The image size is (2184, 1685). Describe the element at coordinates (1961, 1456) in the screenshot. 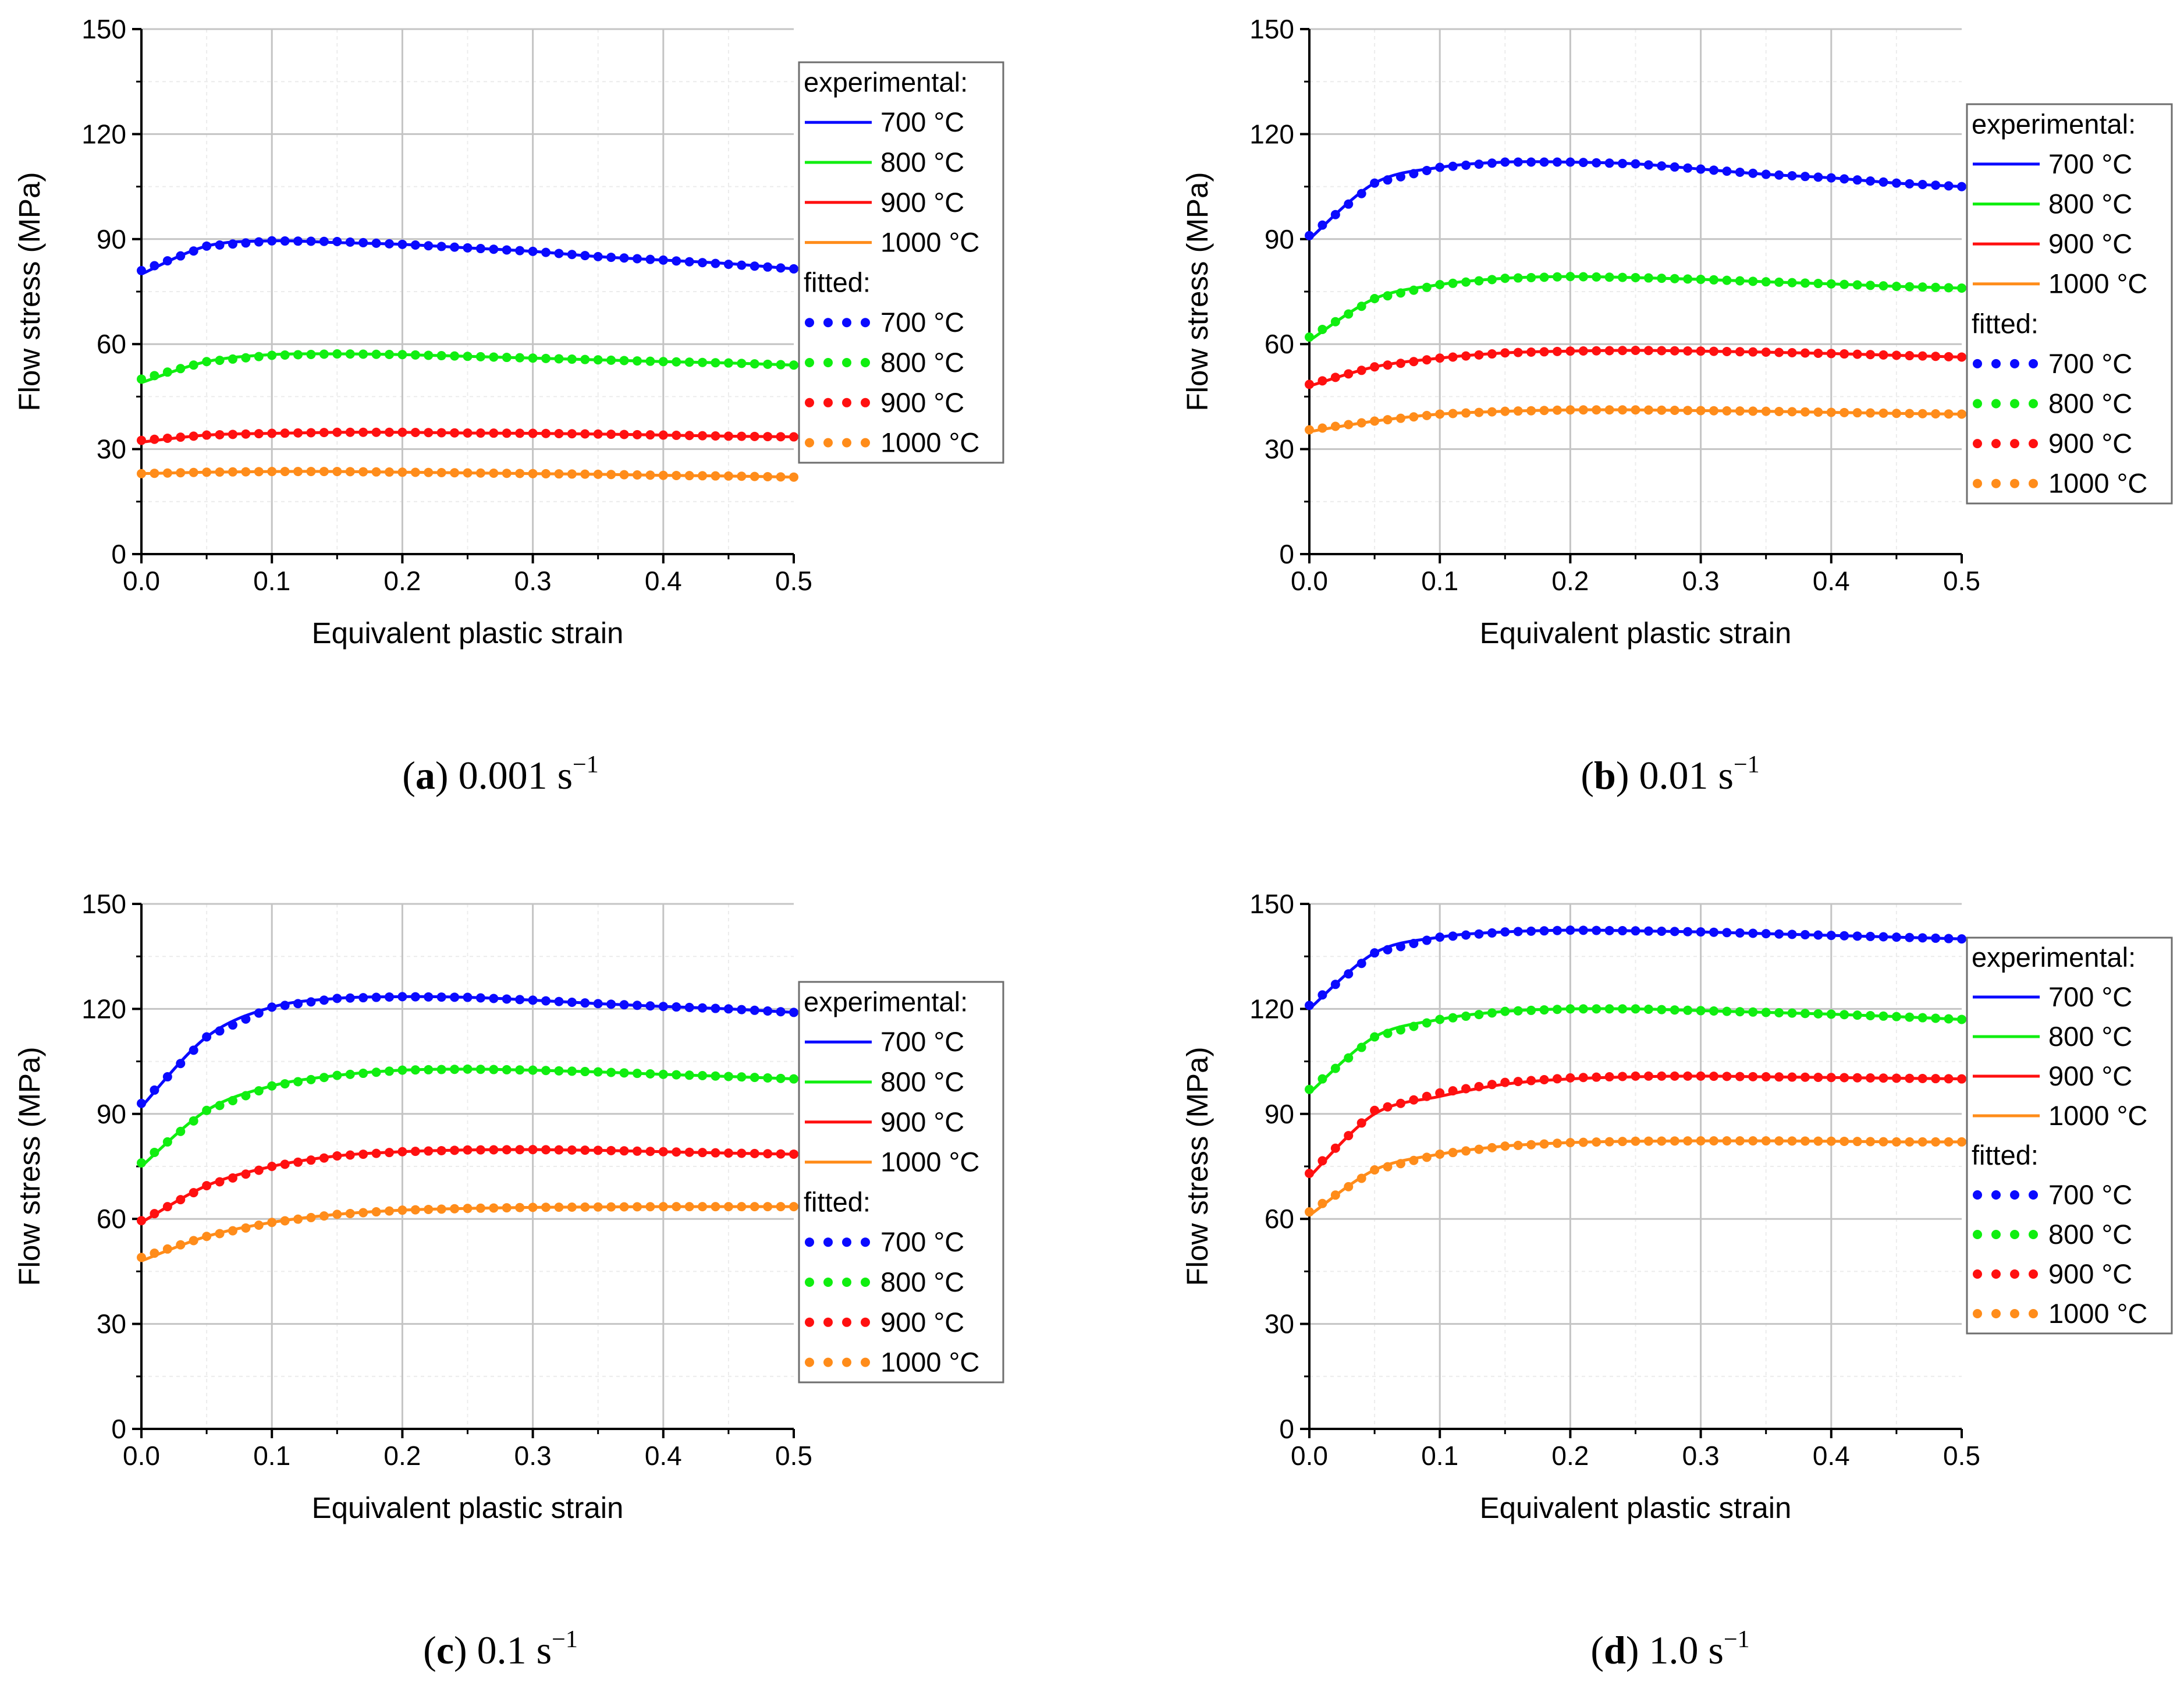

I see `x-tick-label: 0.5` at that location.